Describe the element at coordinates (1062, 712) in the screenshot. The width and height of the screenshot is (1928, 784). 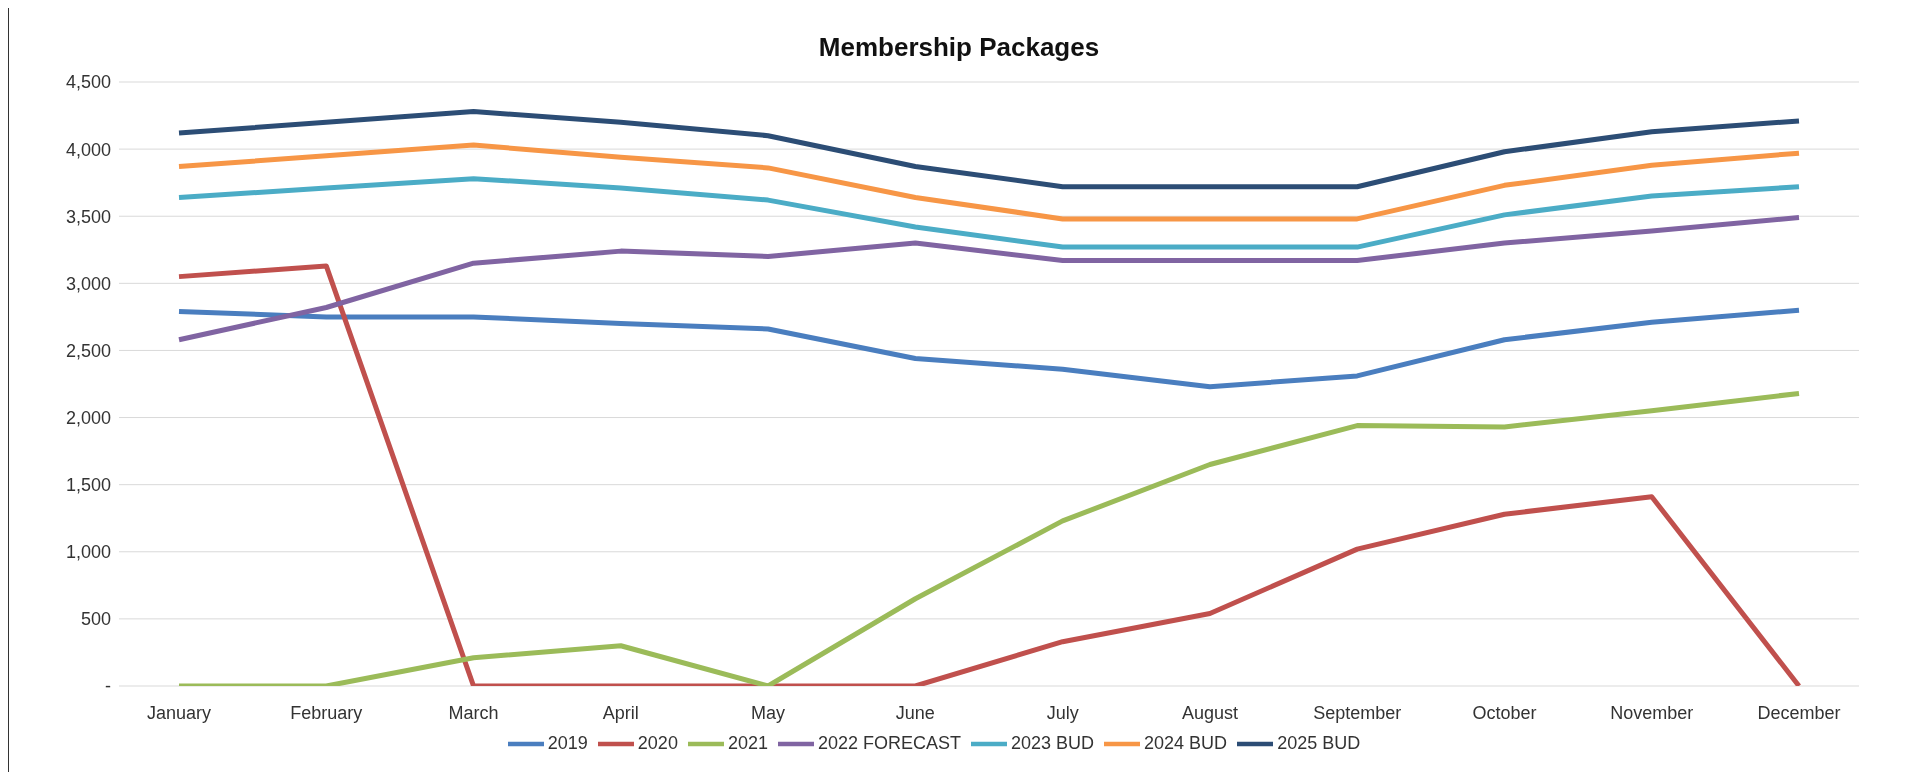
I see `x-tick-label: July` at that location.